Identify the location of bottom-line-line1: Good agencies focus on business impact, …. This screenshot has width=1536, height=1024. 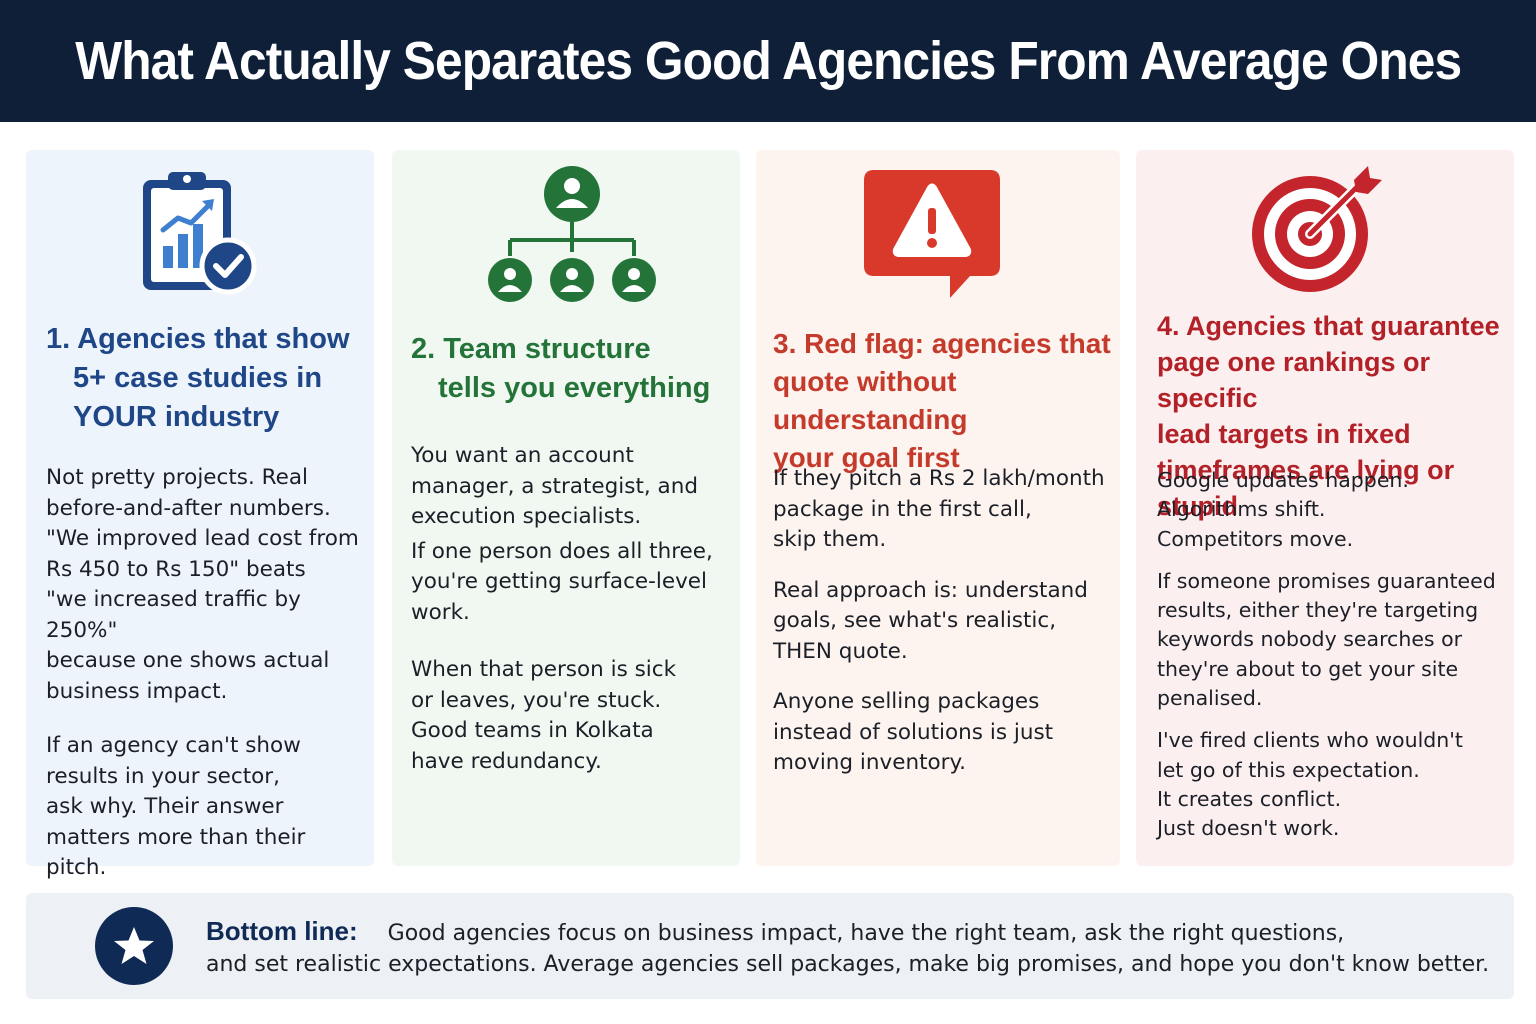
(866, 933).